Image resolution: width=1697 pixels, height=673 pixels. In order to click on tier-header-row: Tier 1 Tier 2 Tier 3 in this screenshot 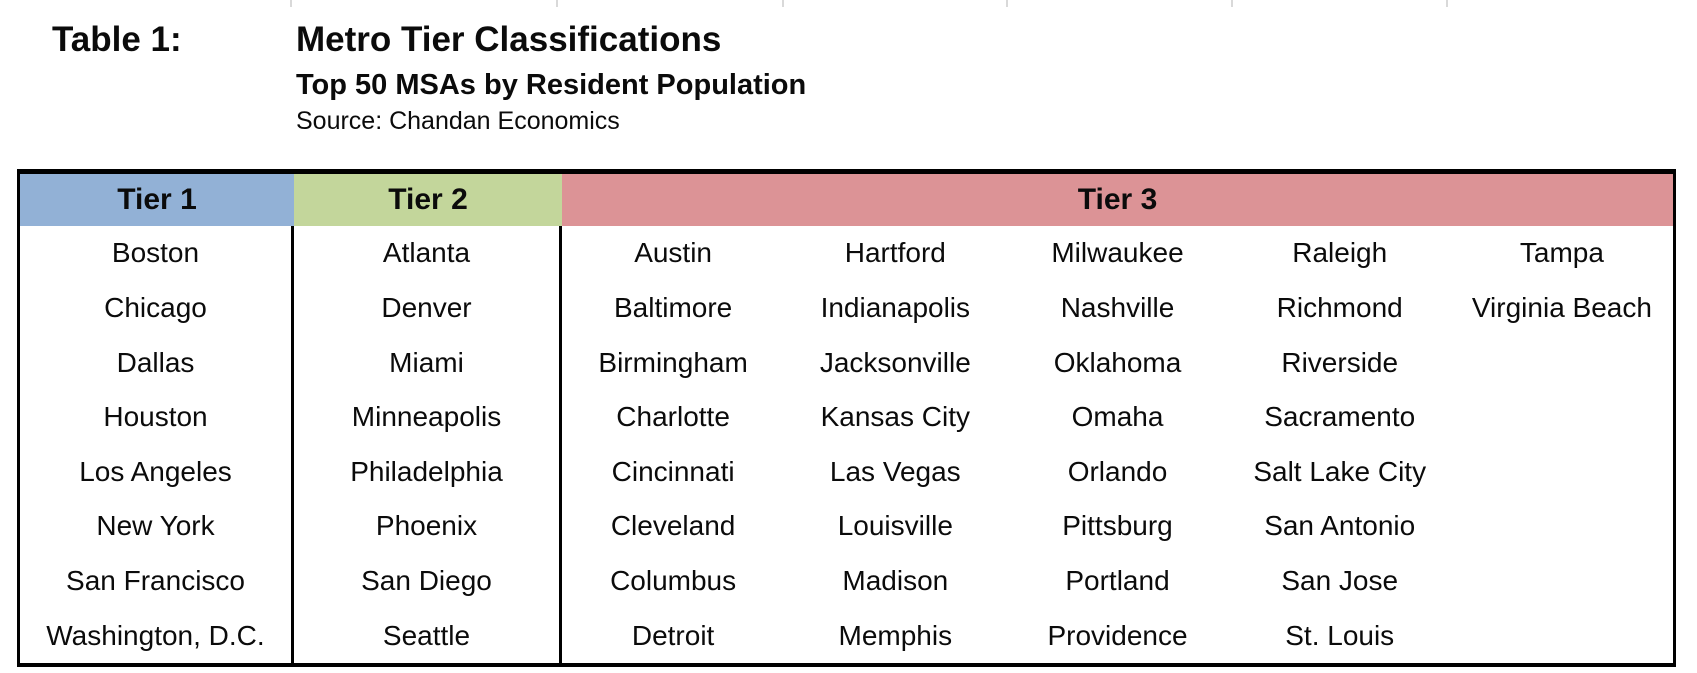, I will do `click(846, 200)`.